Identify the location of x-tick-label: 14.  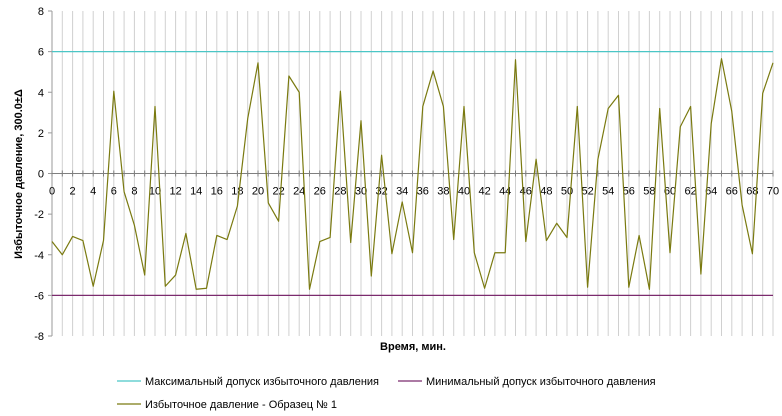
(196, 192).